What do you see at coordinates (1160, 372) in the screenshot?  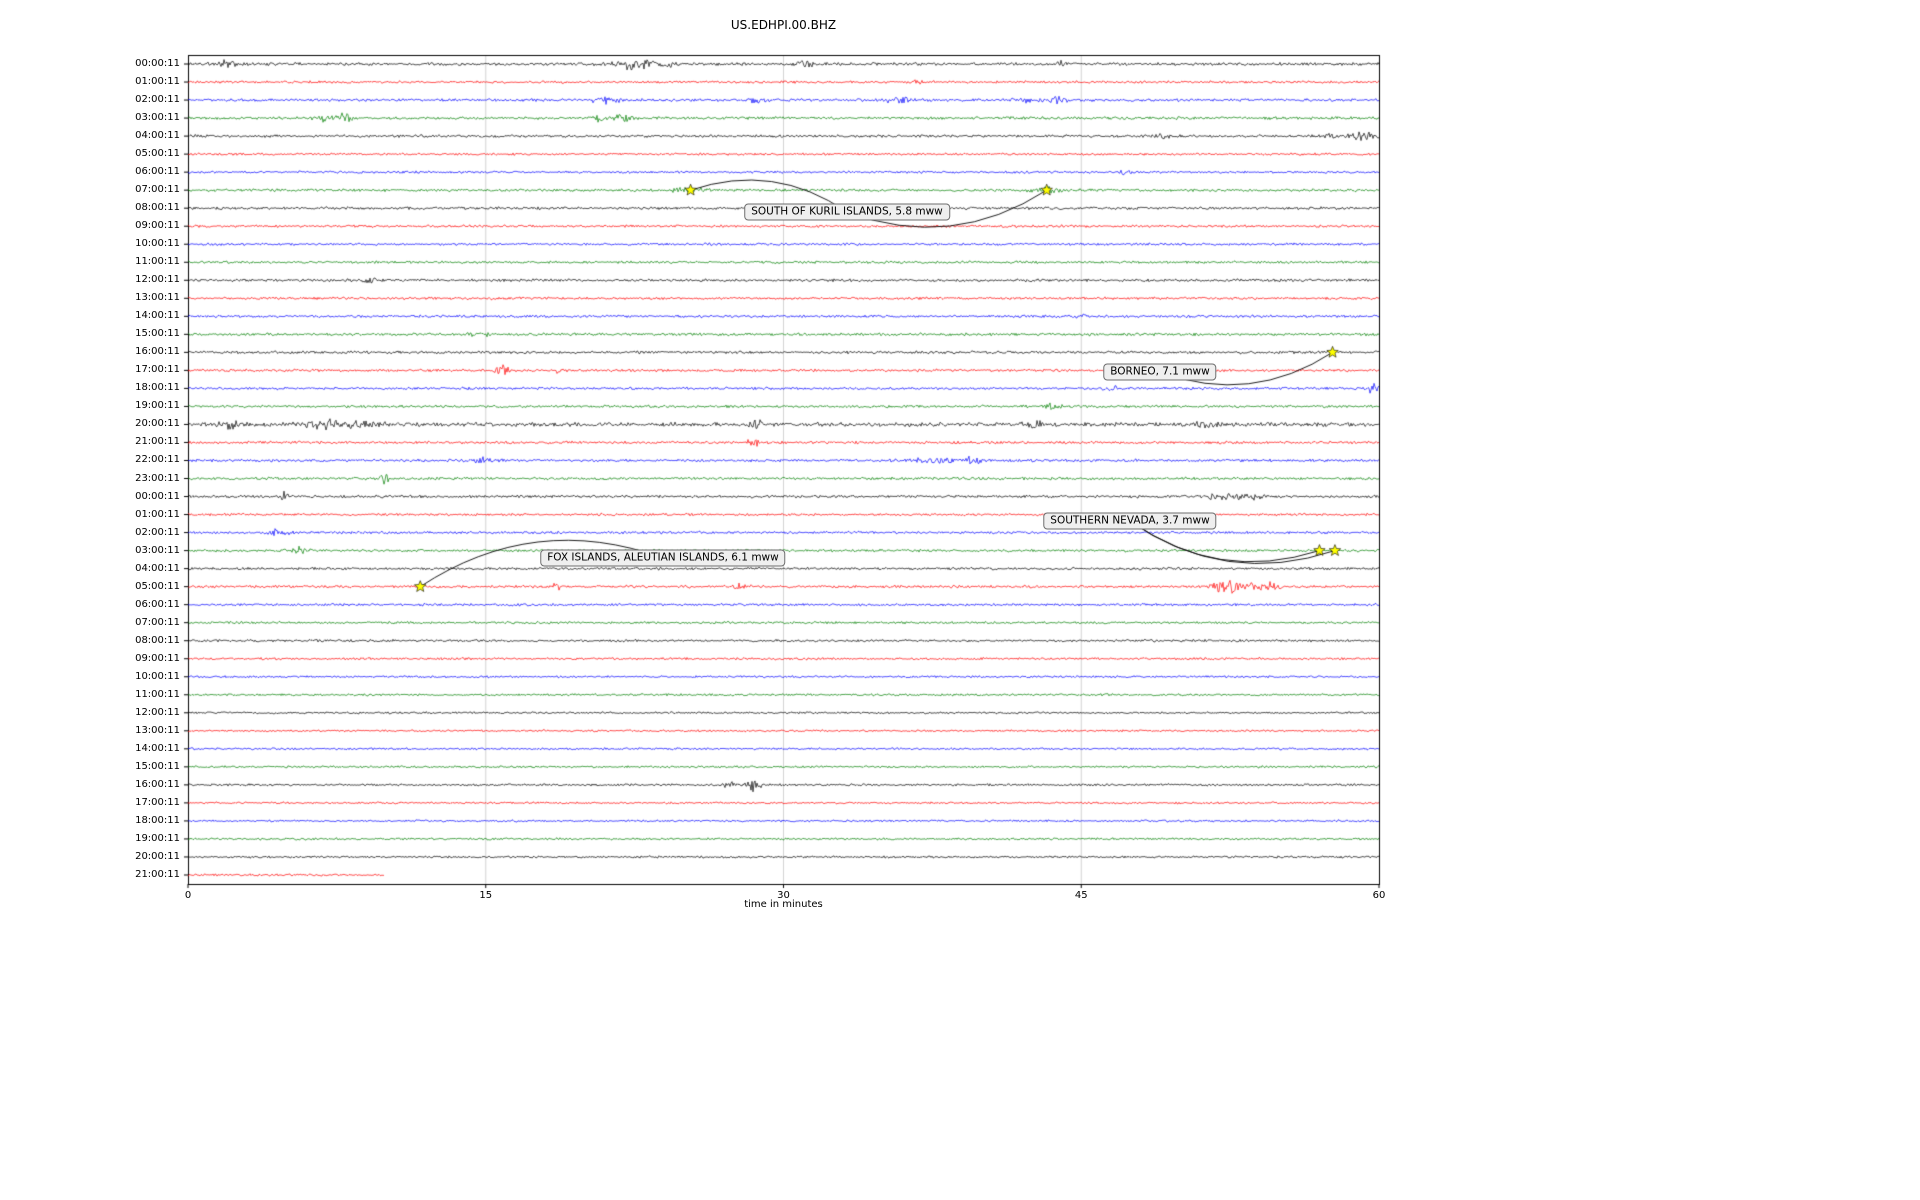 I see `annotation-label: BORNEO, 7.1 mww` at bounding box center [1160, 372].